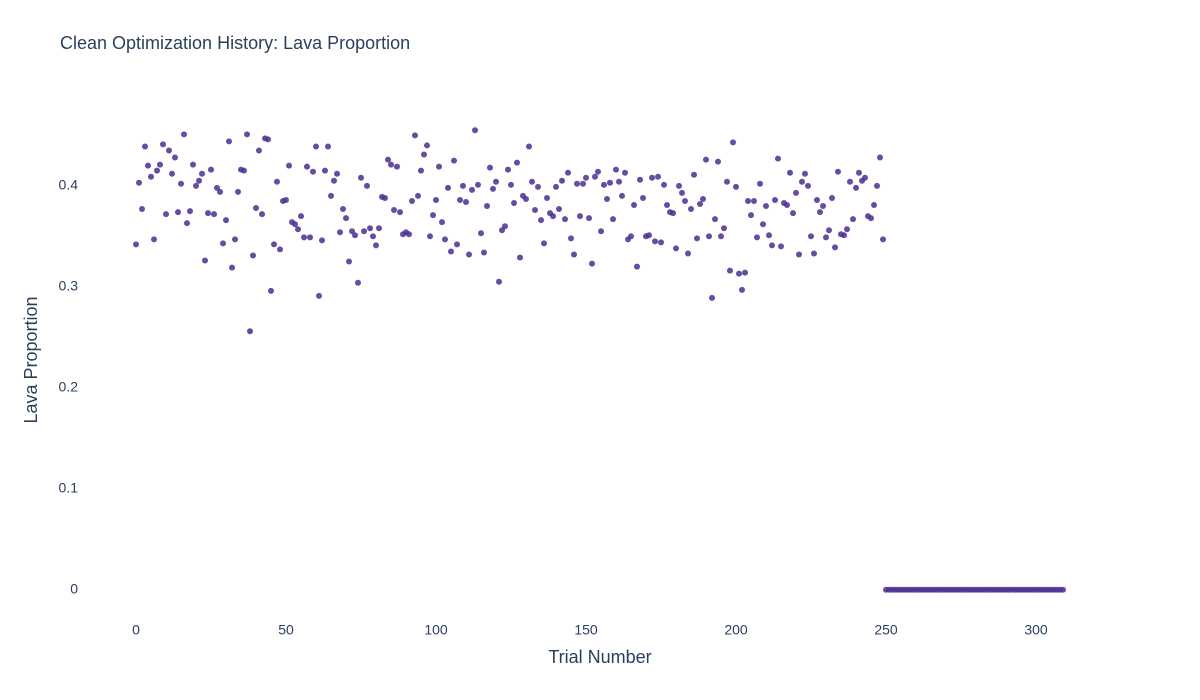  Describe the element at coordinates (586, 630) in the screenshot. I see `x-tick-label: 150` at that location.